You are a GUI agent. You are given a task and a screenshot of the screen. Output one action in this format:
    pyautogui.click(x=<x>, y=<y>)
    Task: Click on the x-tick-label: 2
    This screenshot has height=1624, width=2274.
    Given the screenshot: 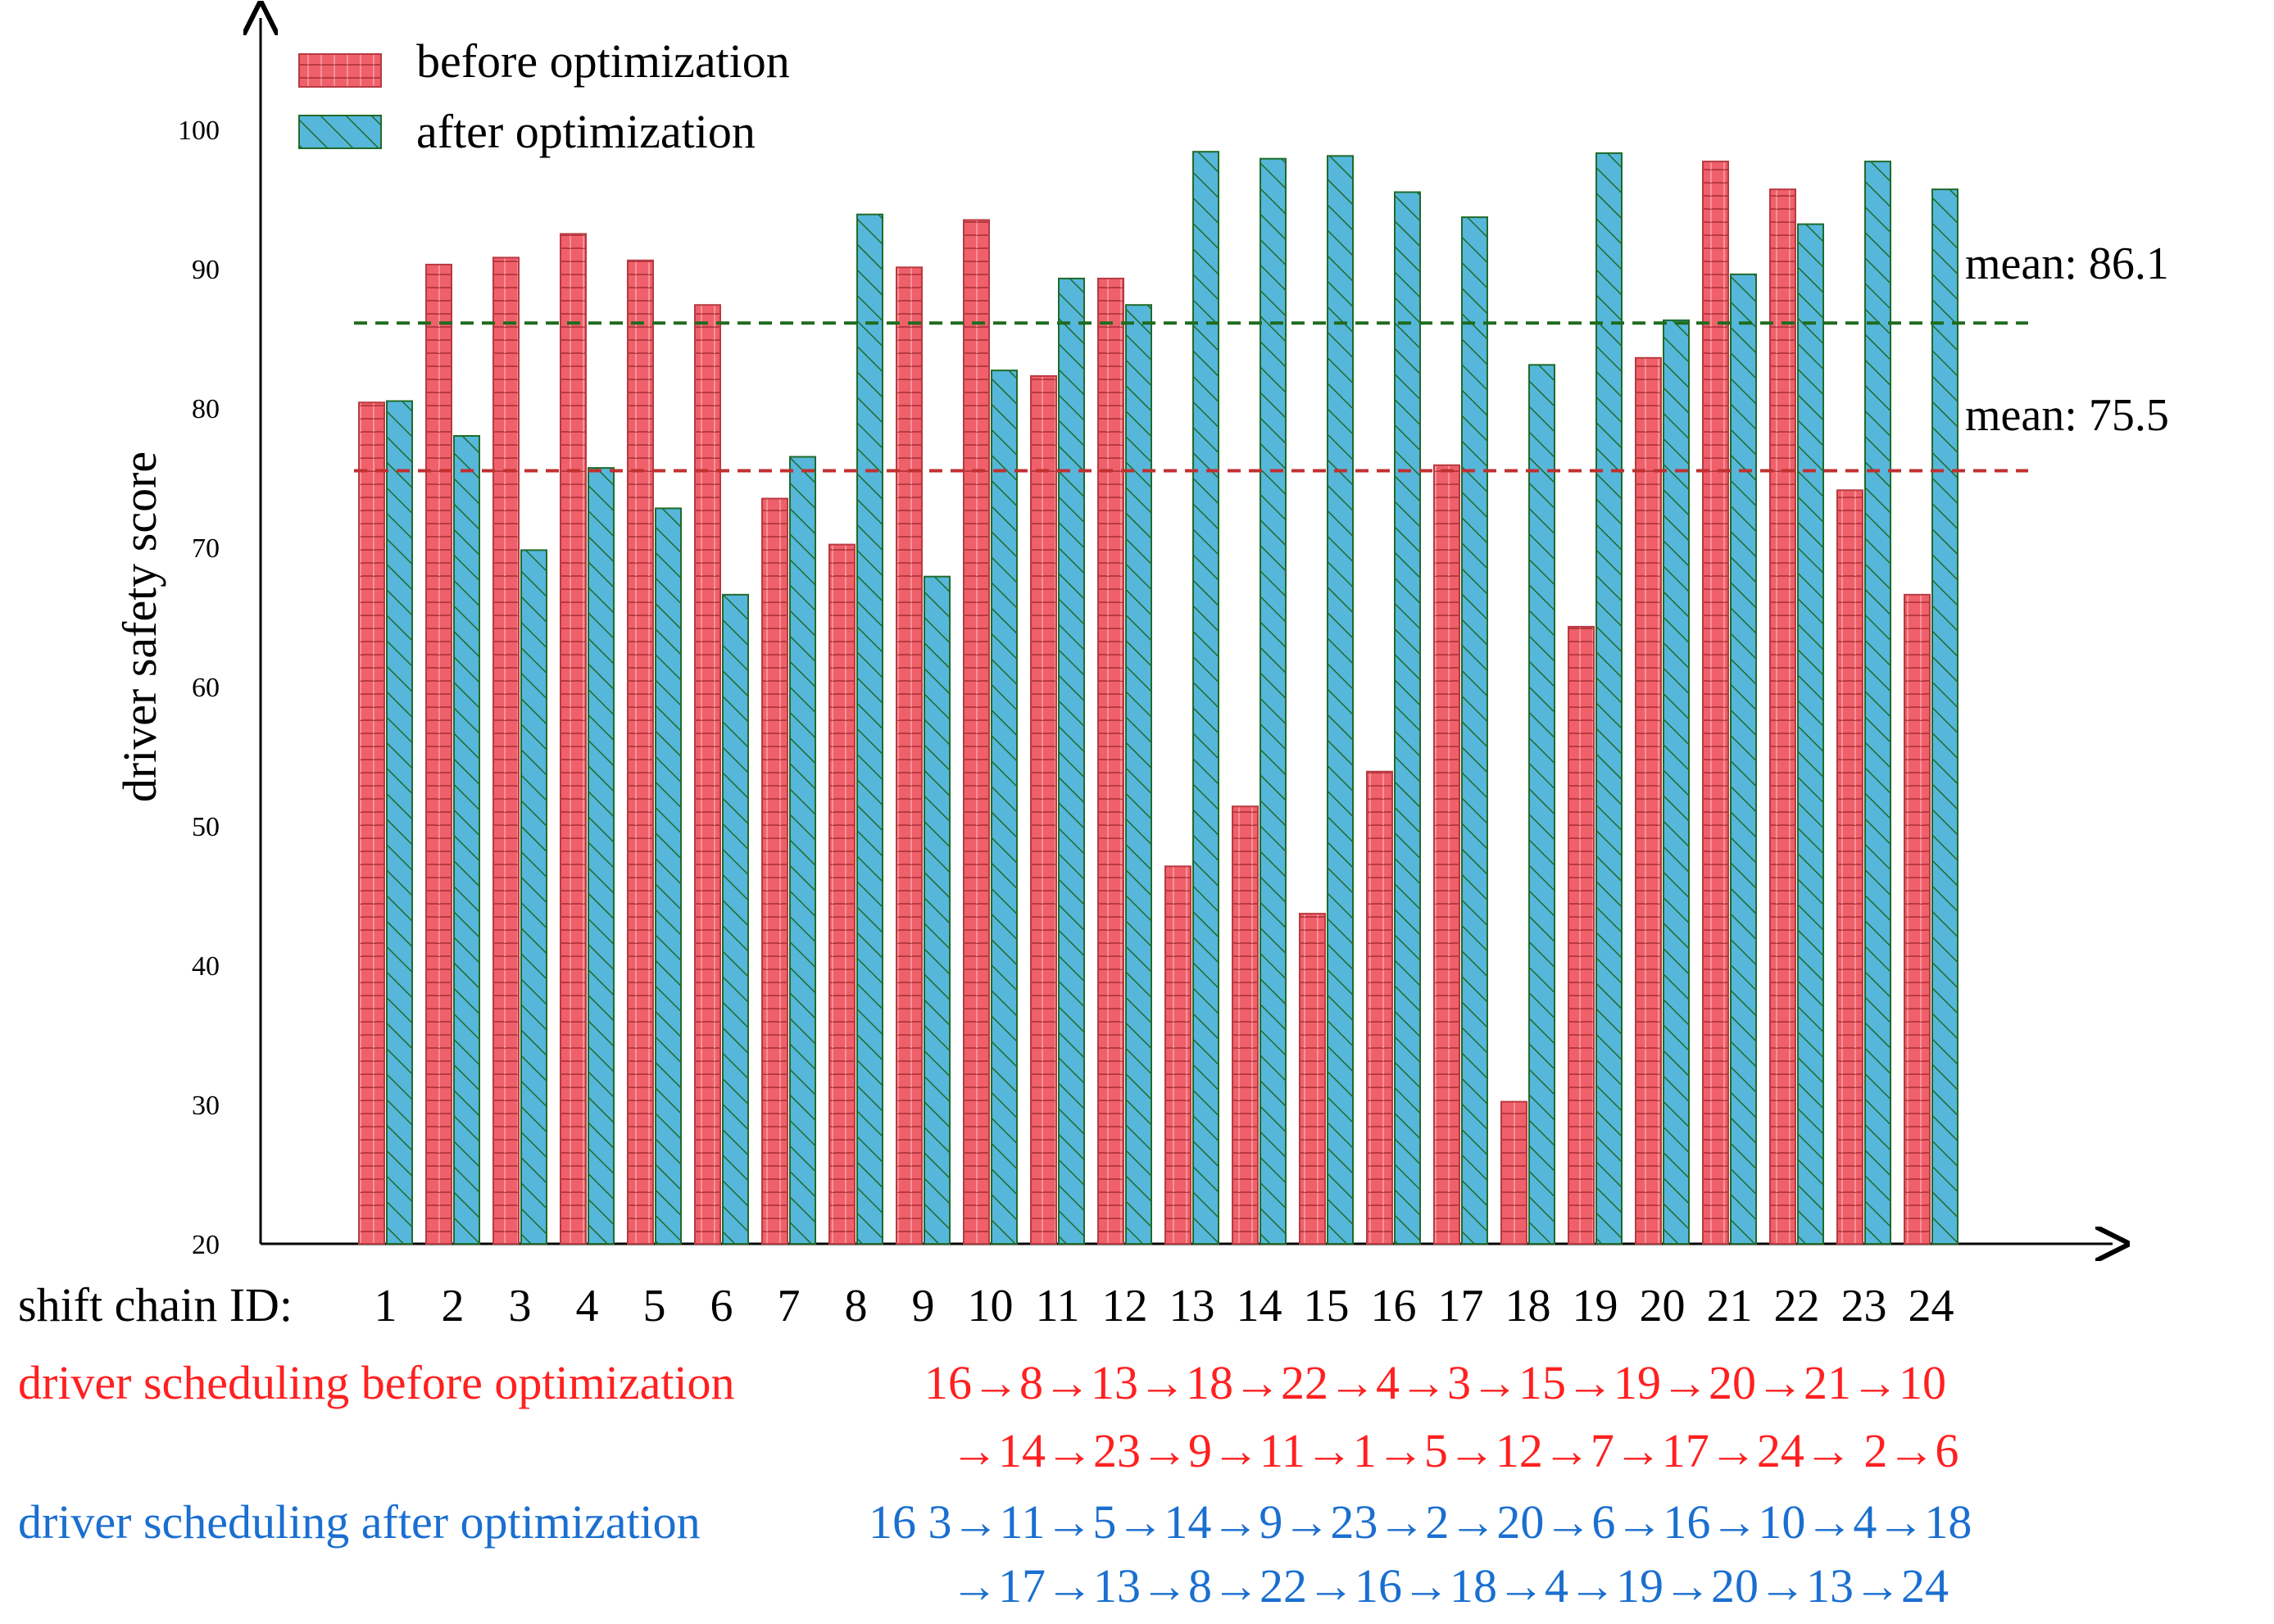 What is the action you would take?
    pyautogui.click(x=453, y=1306)
    